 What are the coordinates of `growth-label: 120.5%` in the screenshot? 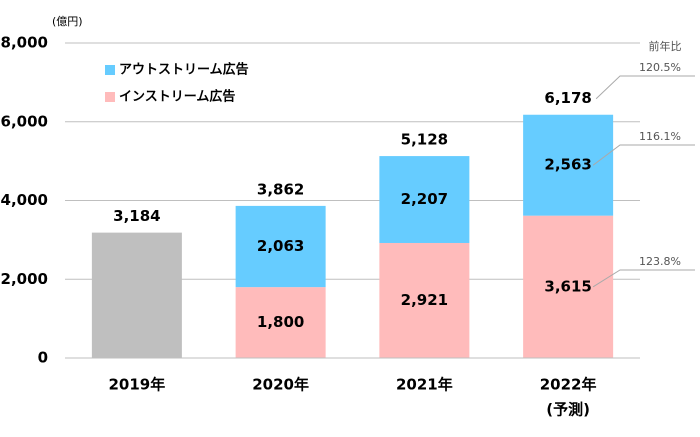 It's located at (660, 67).